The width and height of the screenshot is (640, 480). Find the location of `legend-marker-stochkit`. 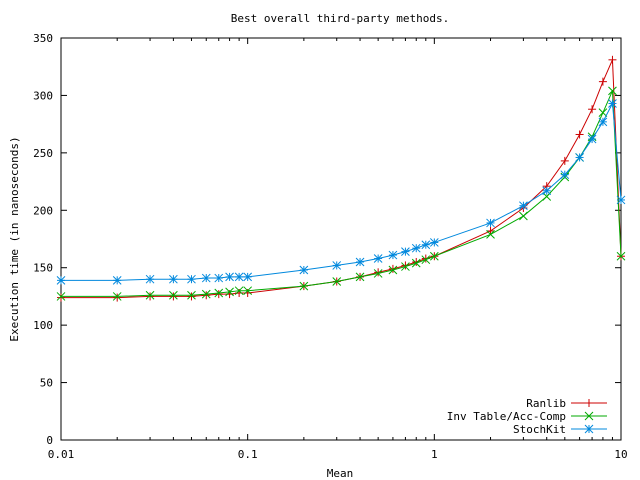

legend-marker-stochkit is located at coordinates (589, 429).